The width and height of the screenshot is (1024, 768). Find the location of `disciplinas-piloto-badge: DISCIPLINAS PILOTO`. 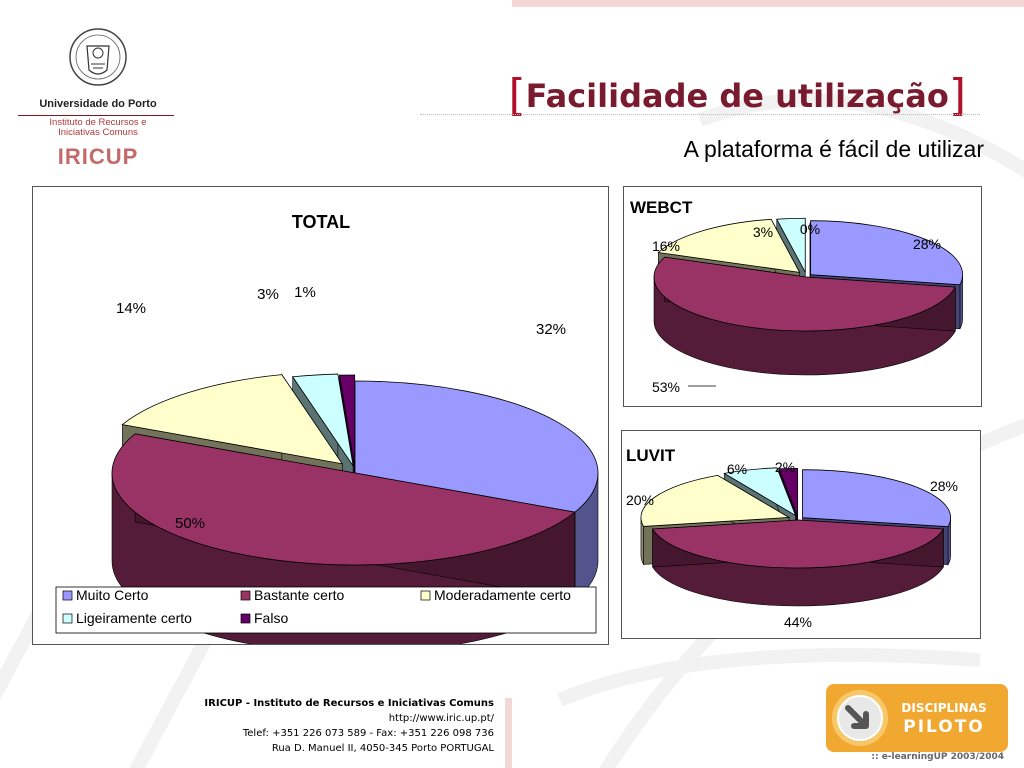

disciplinas-piloto-badge: DISCIPLINAS PILOTO is located at coordinates (917, 718).